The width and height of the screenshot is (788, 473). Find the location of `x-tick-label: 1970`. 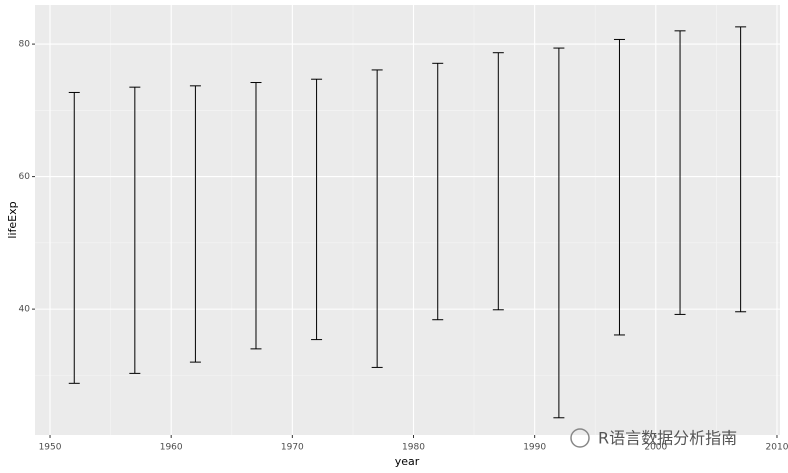

x-tick-label: 1970 is located at coordinates (292, 448).